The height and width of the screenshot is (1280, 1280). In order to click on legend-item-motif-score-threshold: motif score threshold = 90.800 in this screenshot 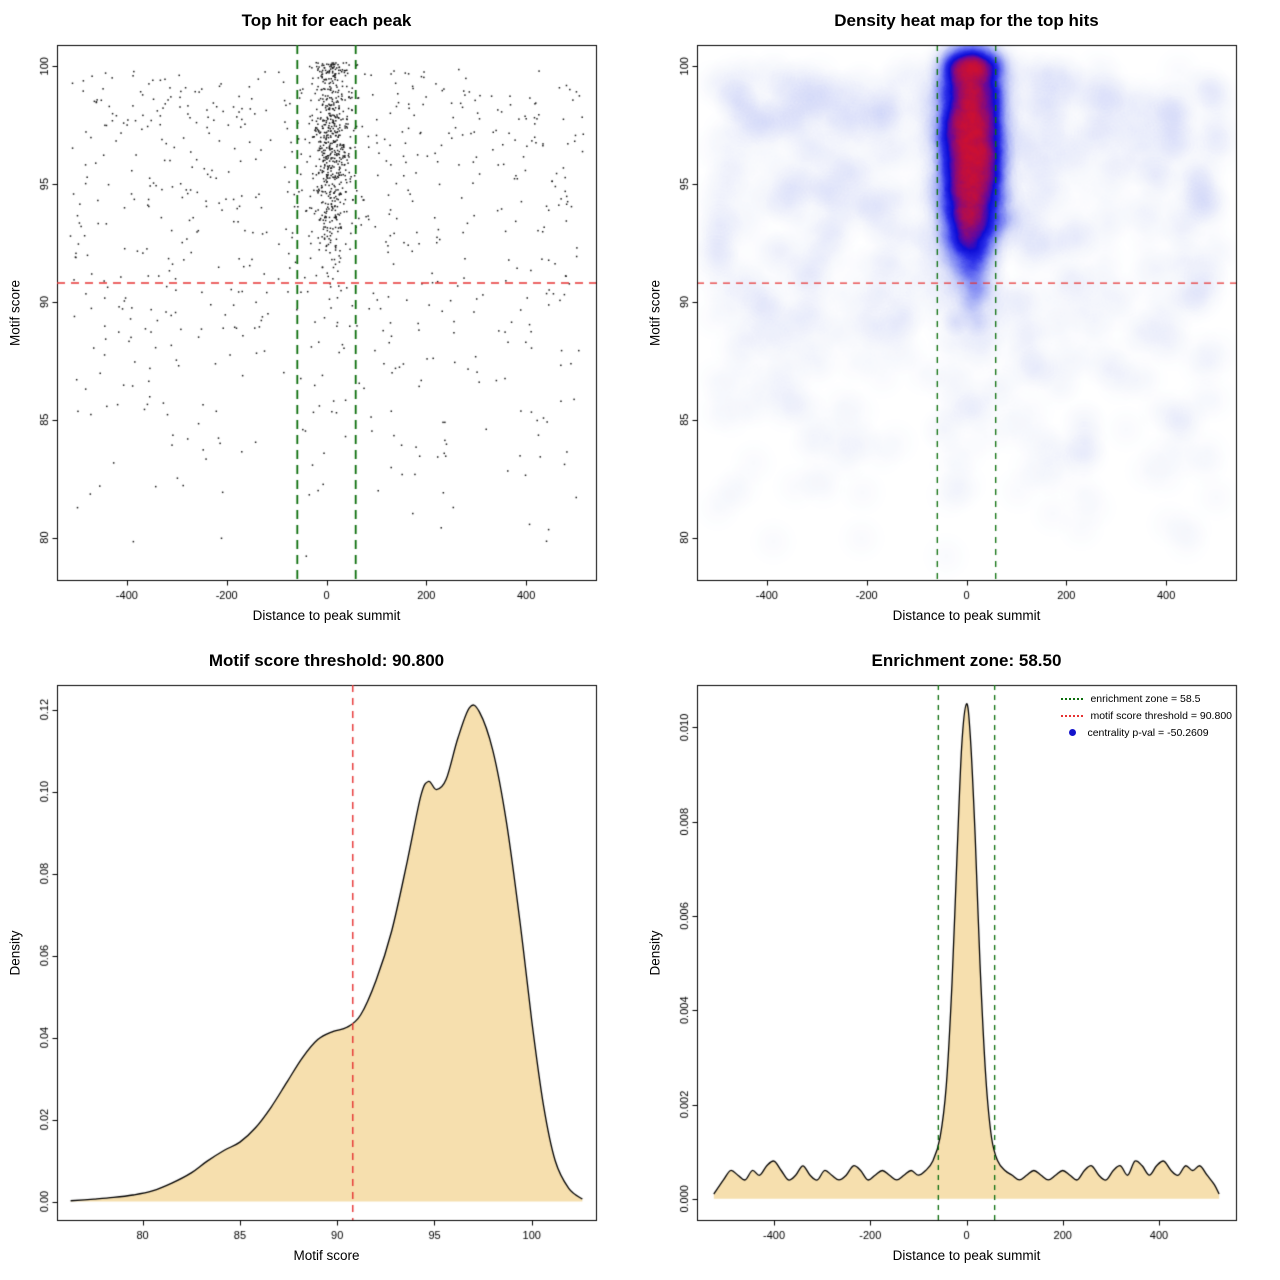, I will do `click(1146, 715)`.